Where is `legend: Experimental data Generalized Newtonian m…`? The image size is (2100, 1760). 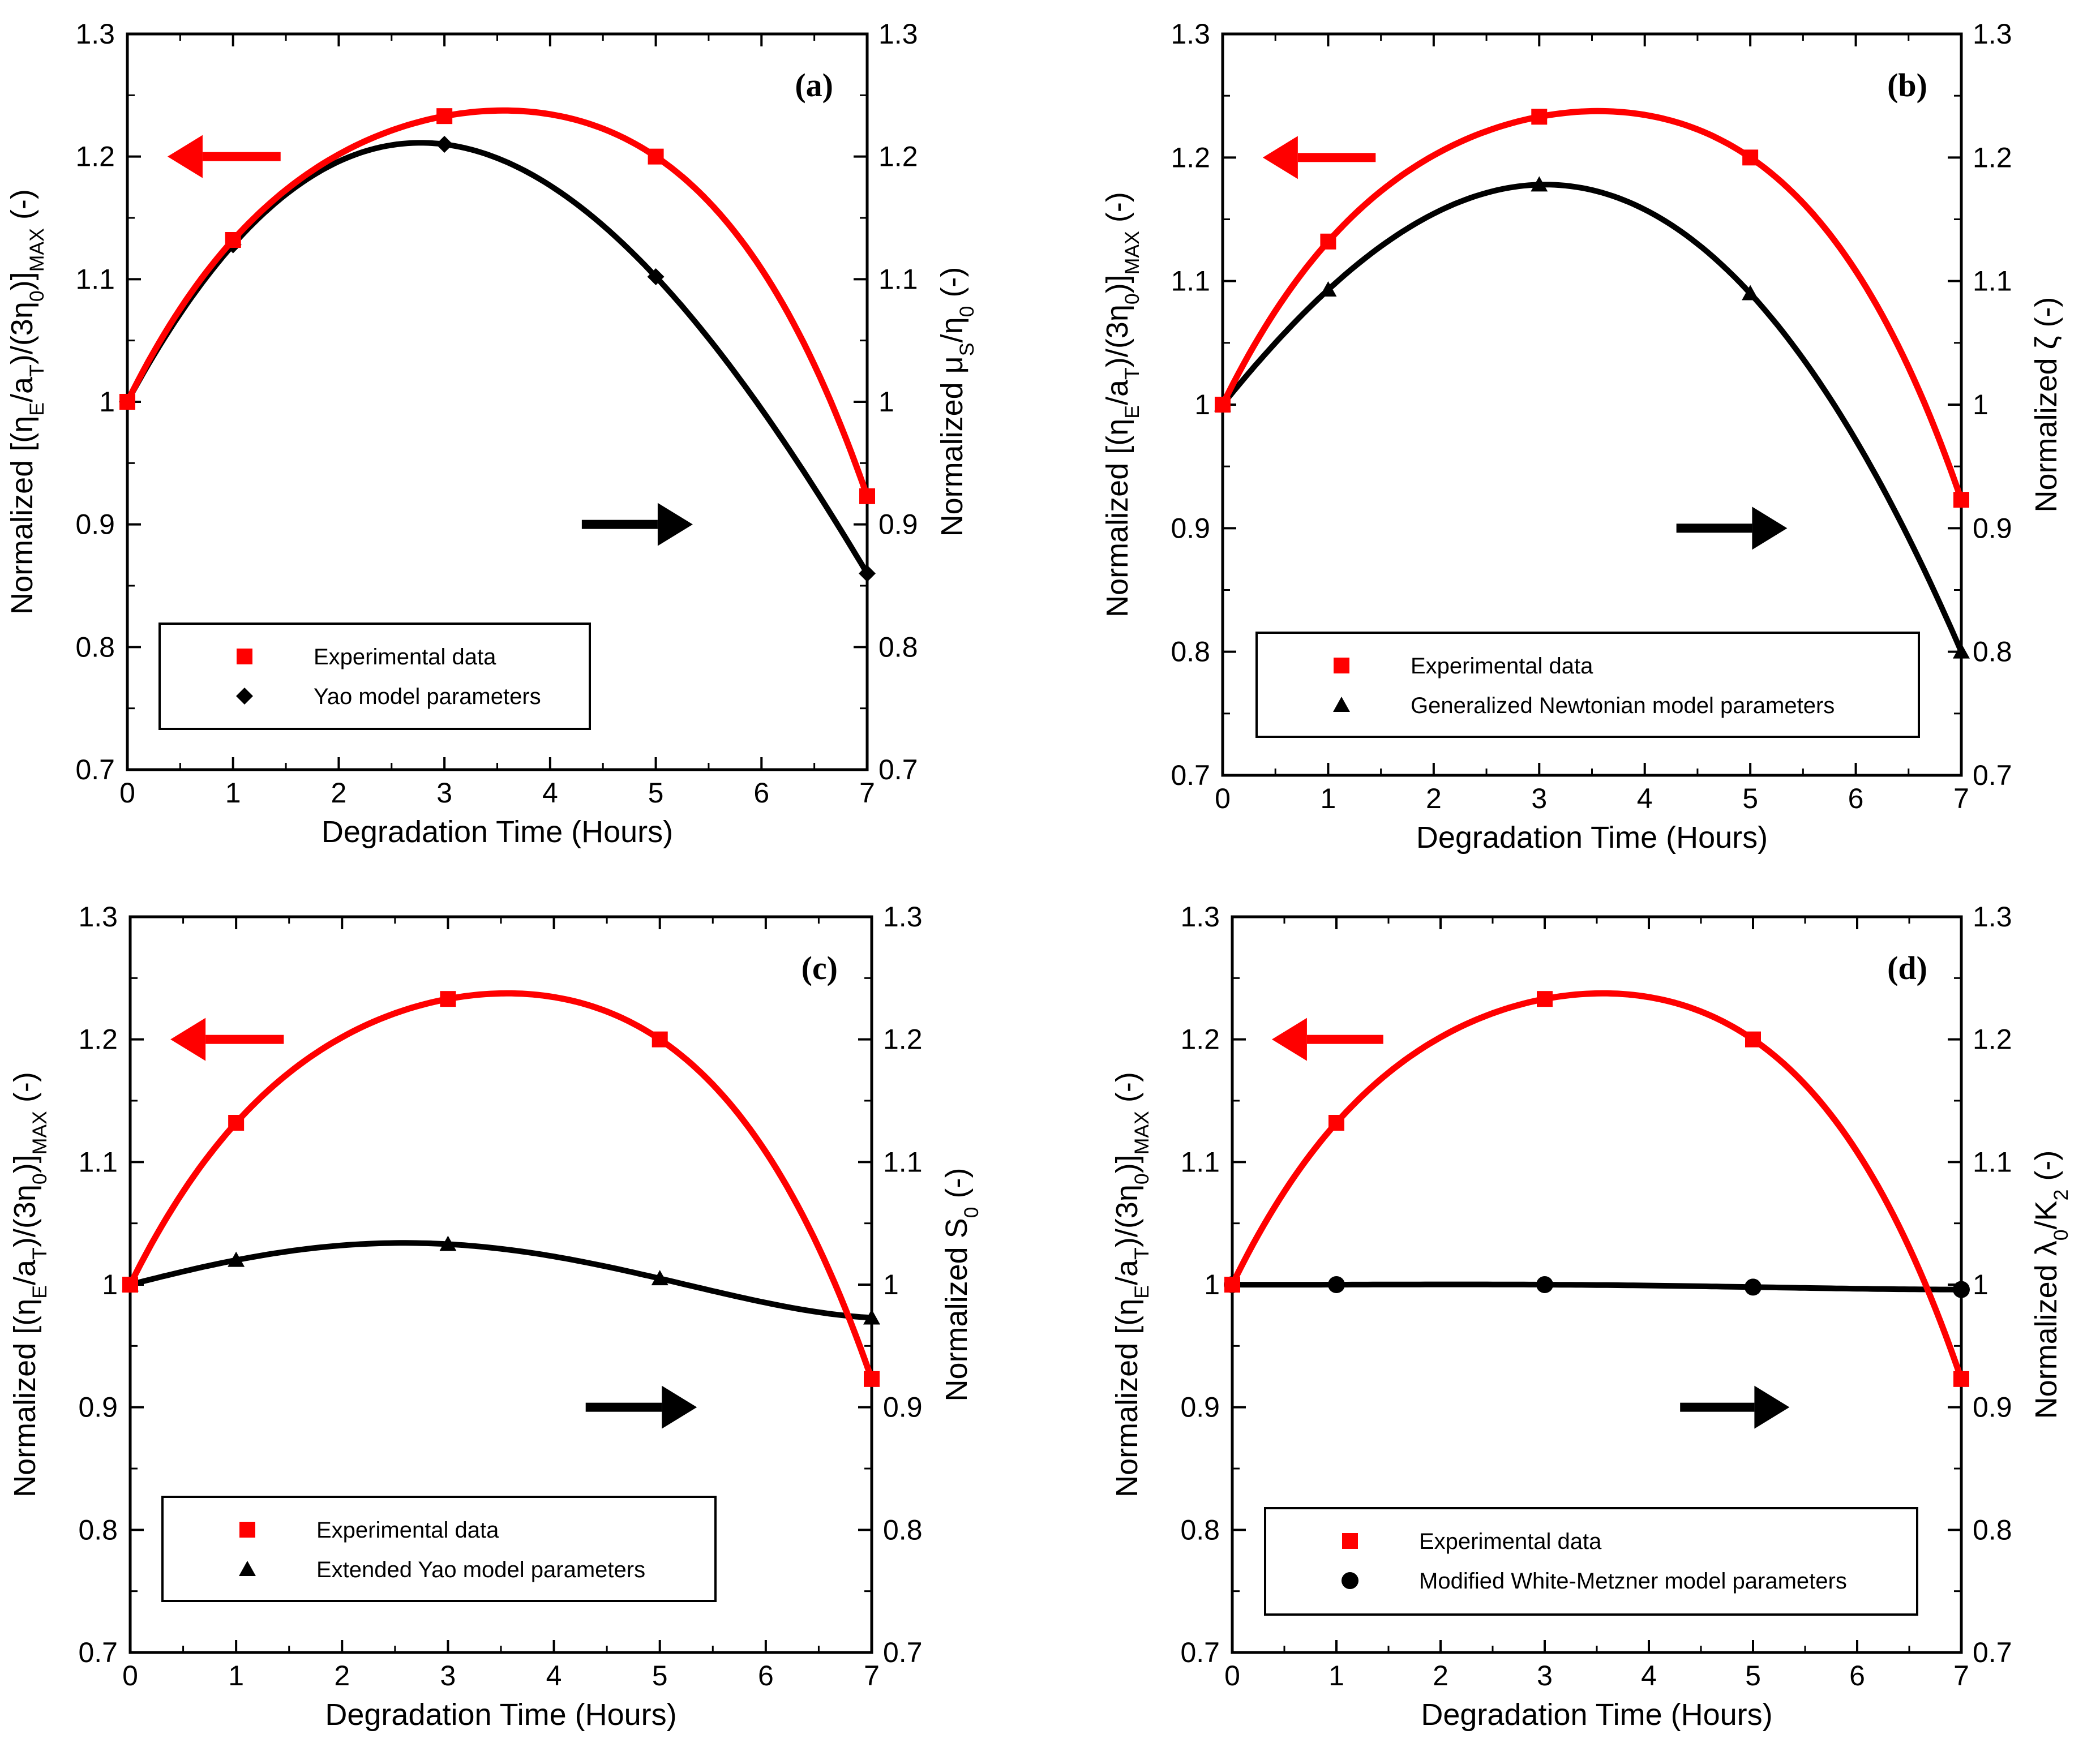 legend: Experimental data Generalized Newtonian m… is located at coordinates (1587, 685).